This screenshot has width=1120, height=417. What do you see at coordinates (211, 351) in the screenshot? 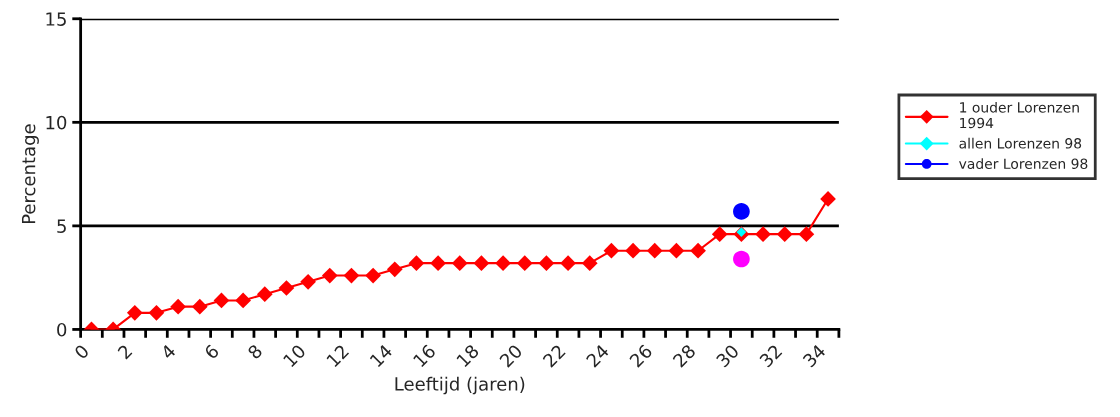
I see `x-tick-label: 6` at bounding box center [211, 351].